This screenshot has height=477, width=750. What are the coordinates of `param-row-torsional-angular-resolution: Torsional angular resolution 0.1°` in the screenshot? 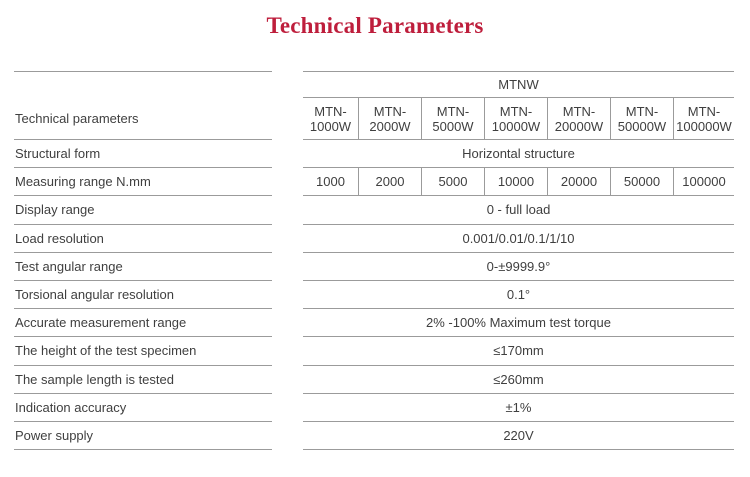 It's located at (374, 295).